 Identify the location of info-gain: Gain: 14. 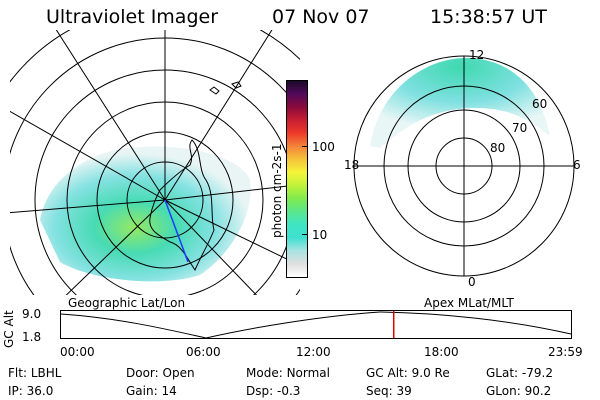
(151, 391).